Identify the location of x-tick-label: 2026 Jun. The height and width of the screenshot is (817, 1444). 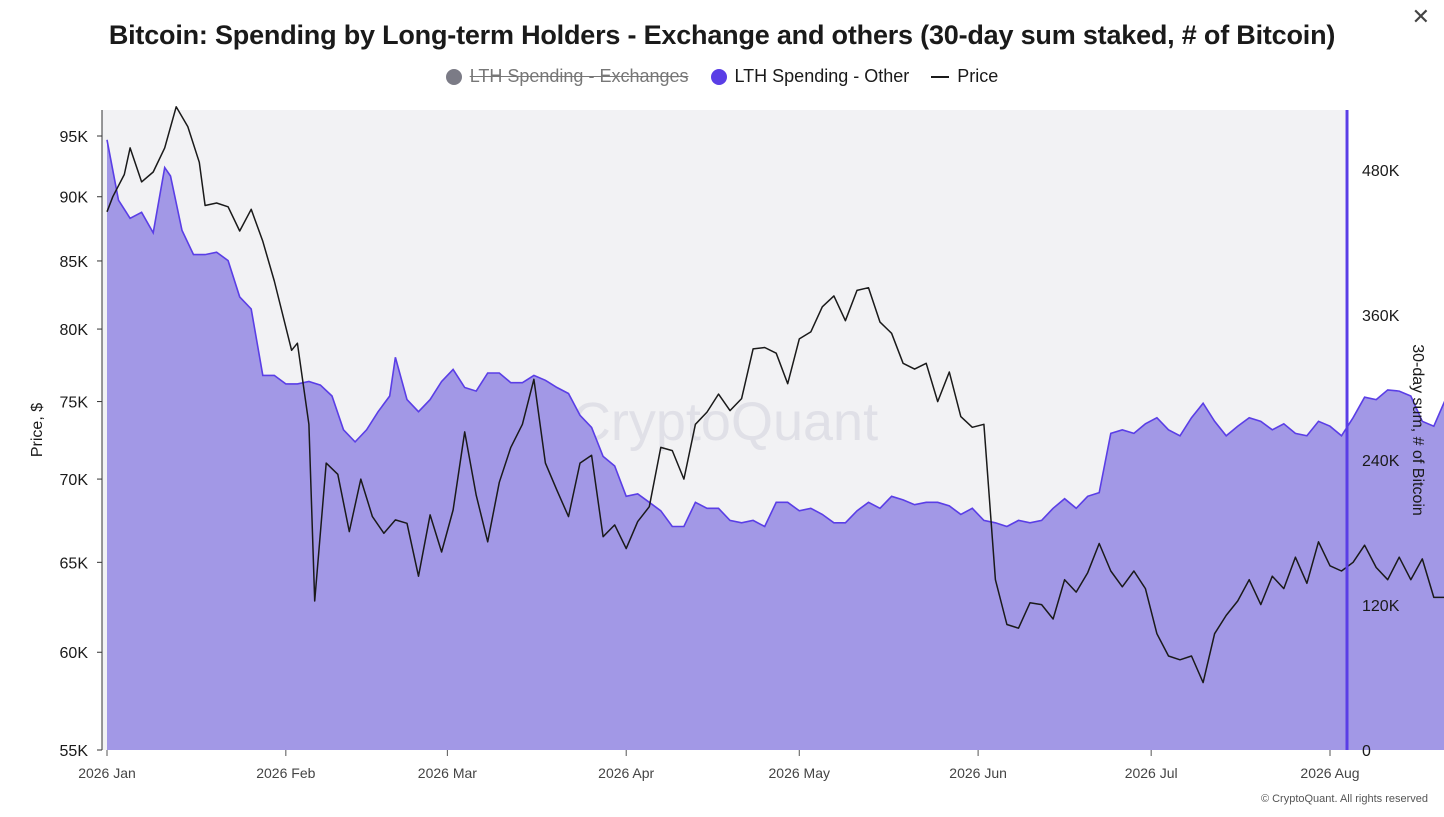
(978, 773).